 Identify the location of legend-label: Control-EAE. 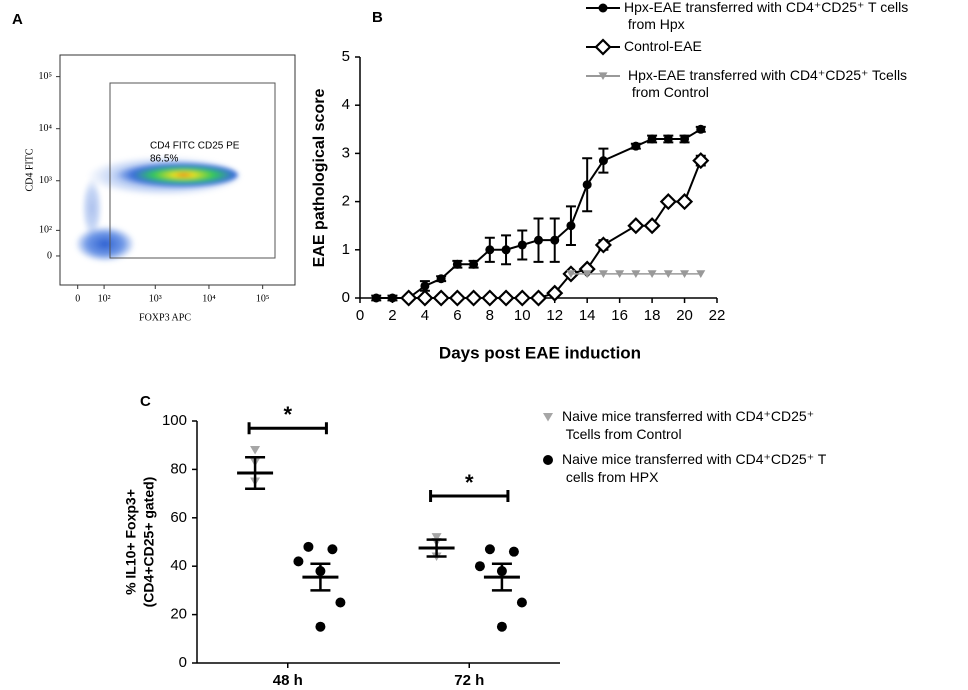
(663, 46).